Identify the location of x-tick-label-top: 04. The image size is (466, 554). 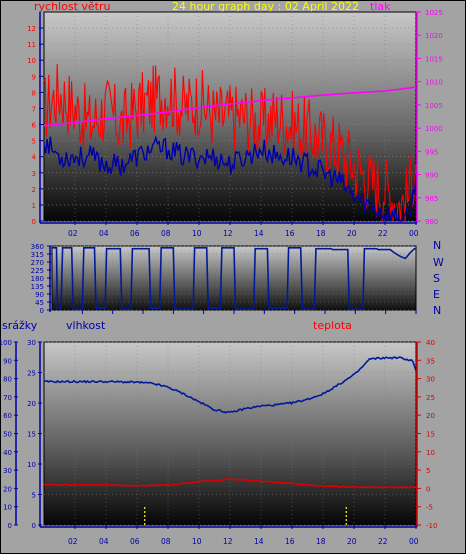
(104, 233).